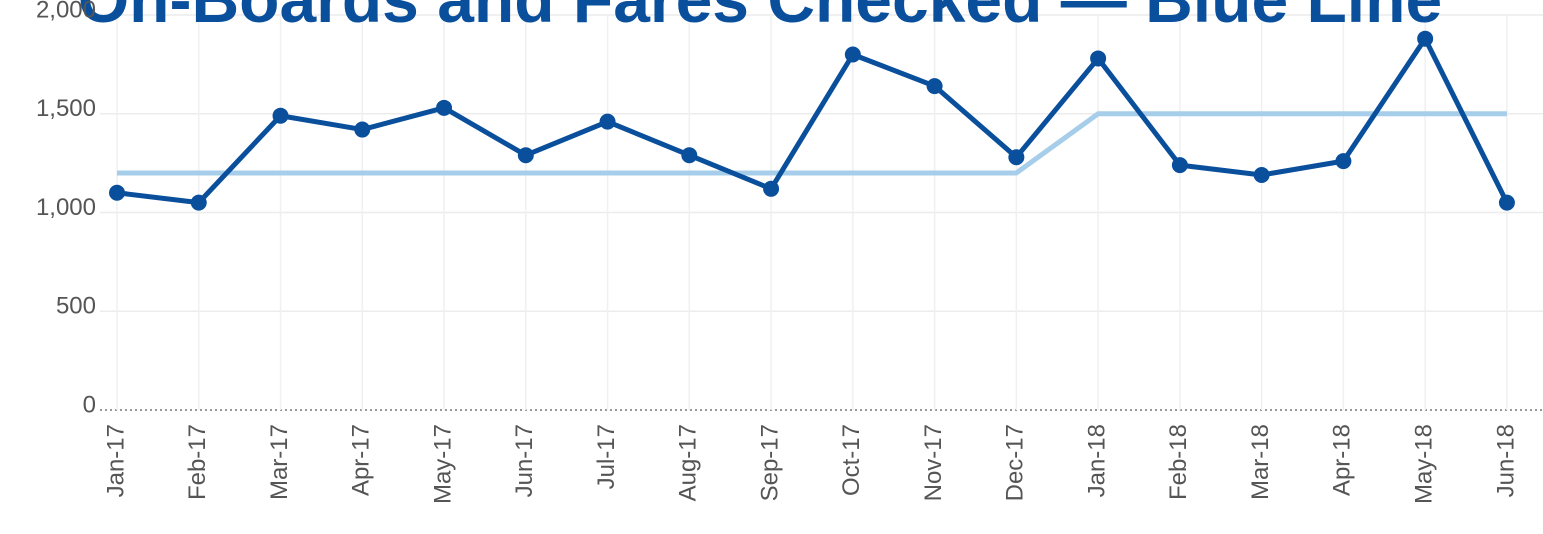 The width and height of the screenshot is (1543, 534). What do you see at coordinates (1505, 460) in the screenshot?
I see `x-tick-label: Jun-18` at bounding box center [1505, 460].